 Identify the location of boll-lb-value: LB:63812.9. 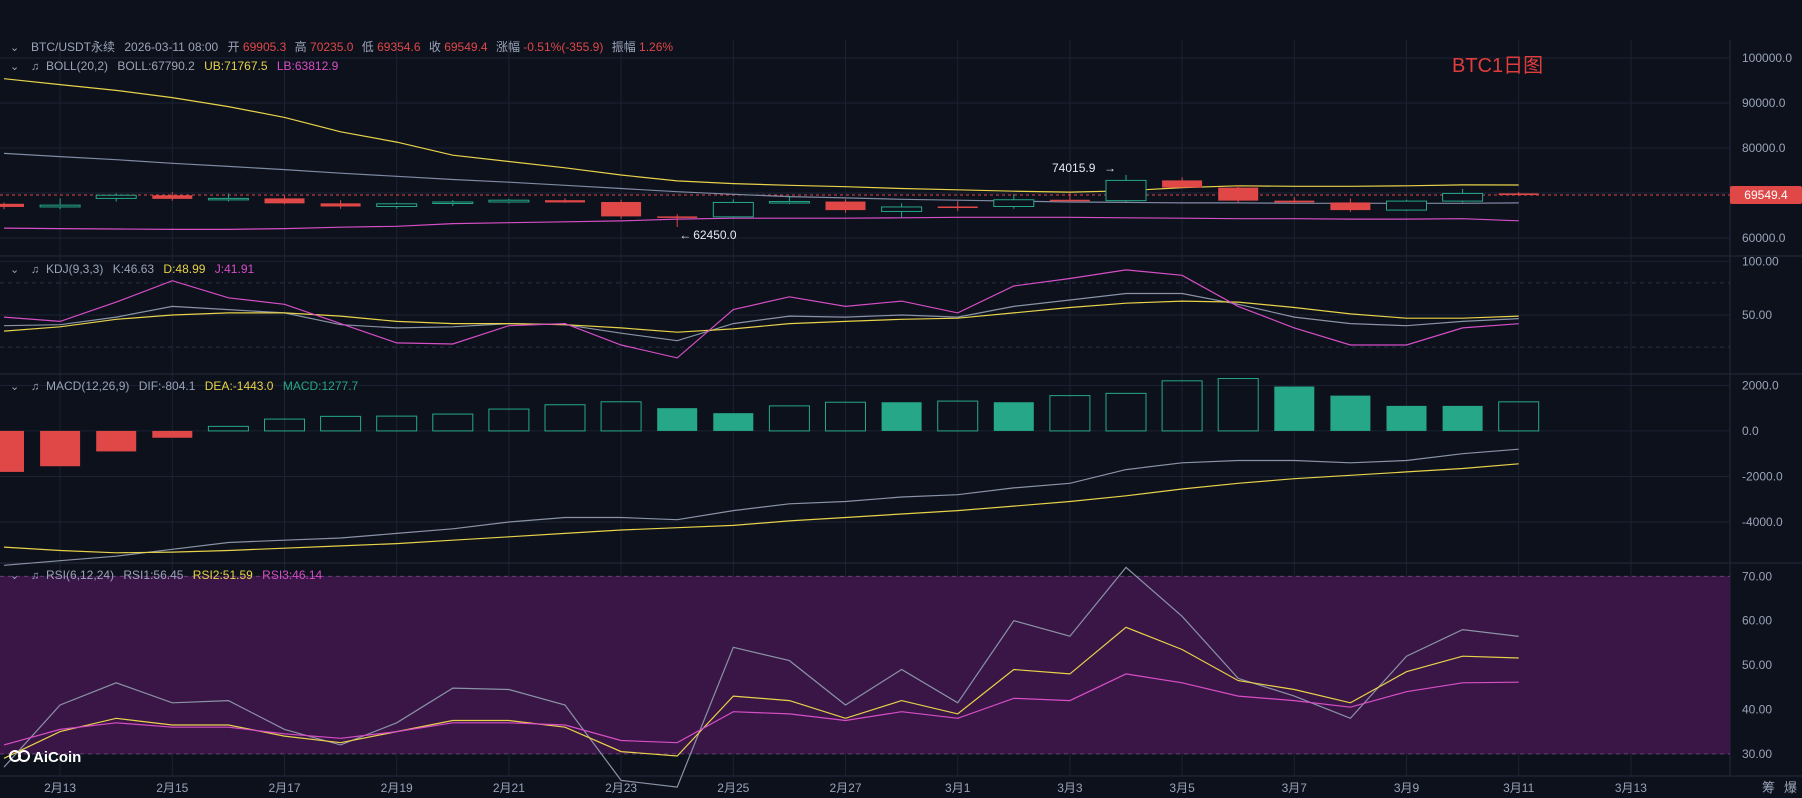
(308, 66).